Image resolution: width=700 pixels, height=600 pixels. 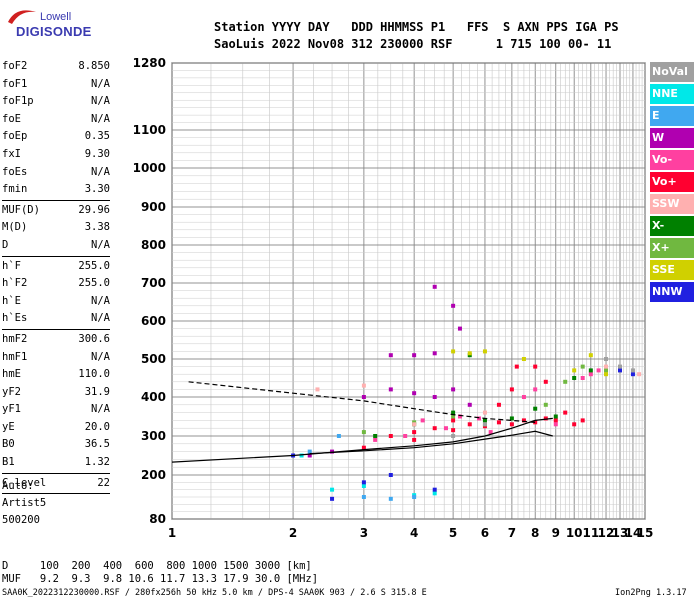 What do you see at coordinates (453, 533) in the screenshot?
I see `x-tick-label: 5` at bounding box center [453, 533].